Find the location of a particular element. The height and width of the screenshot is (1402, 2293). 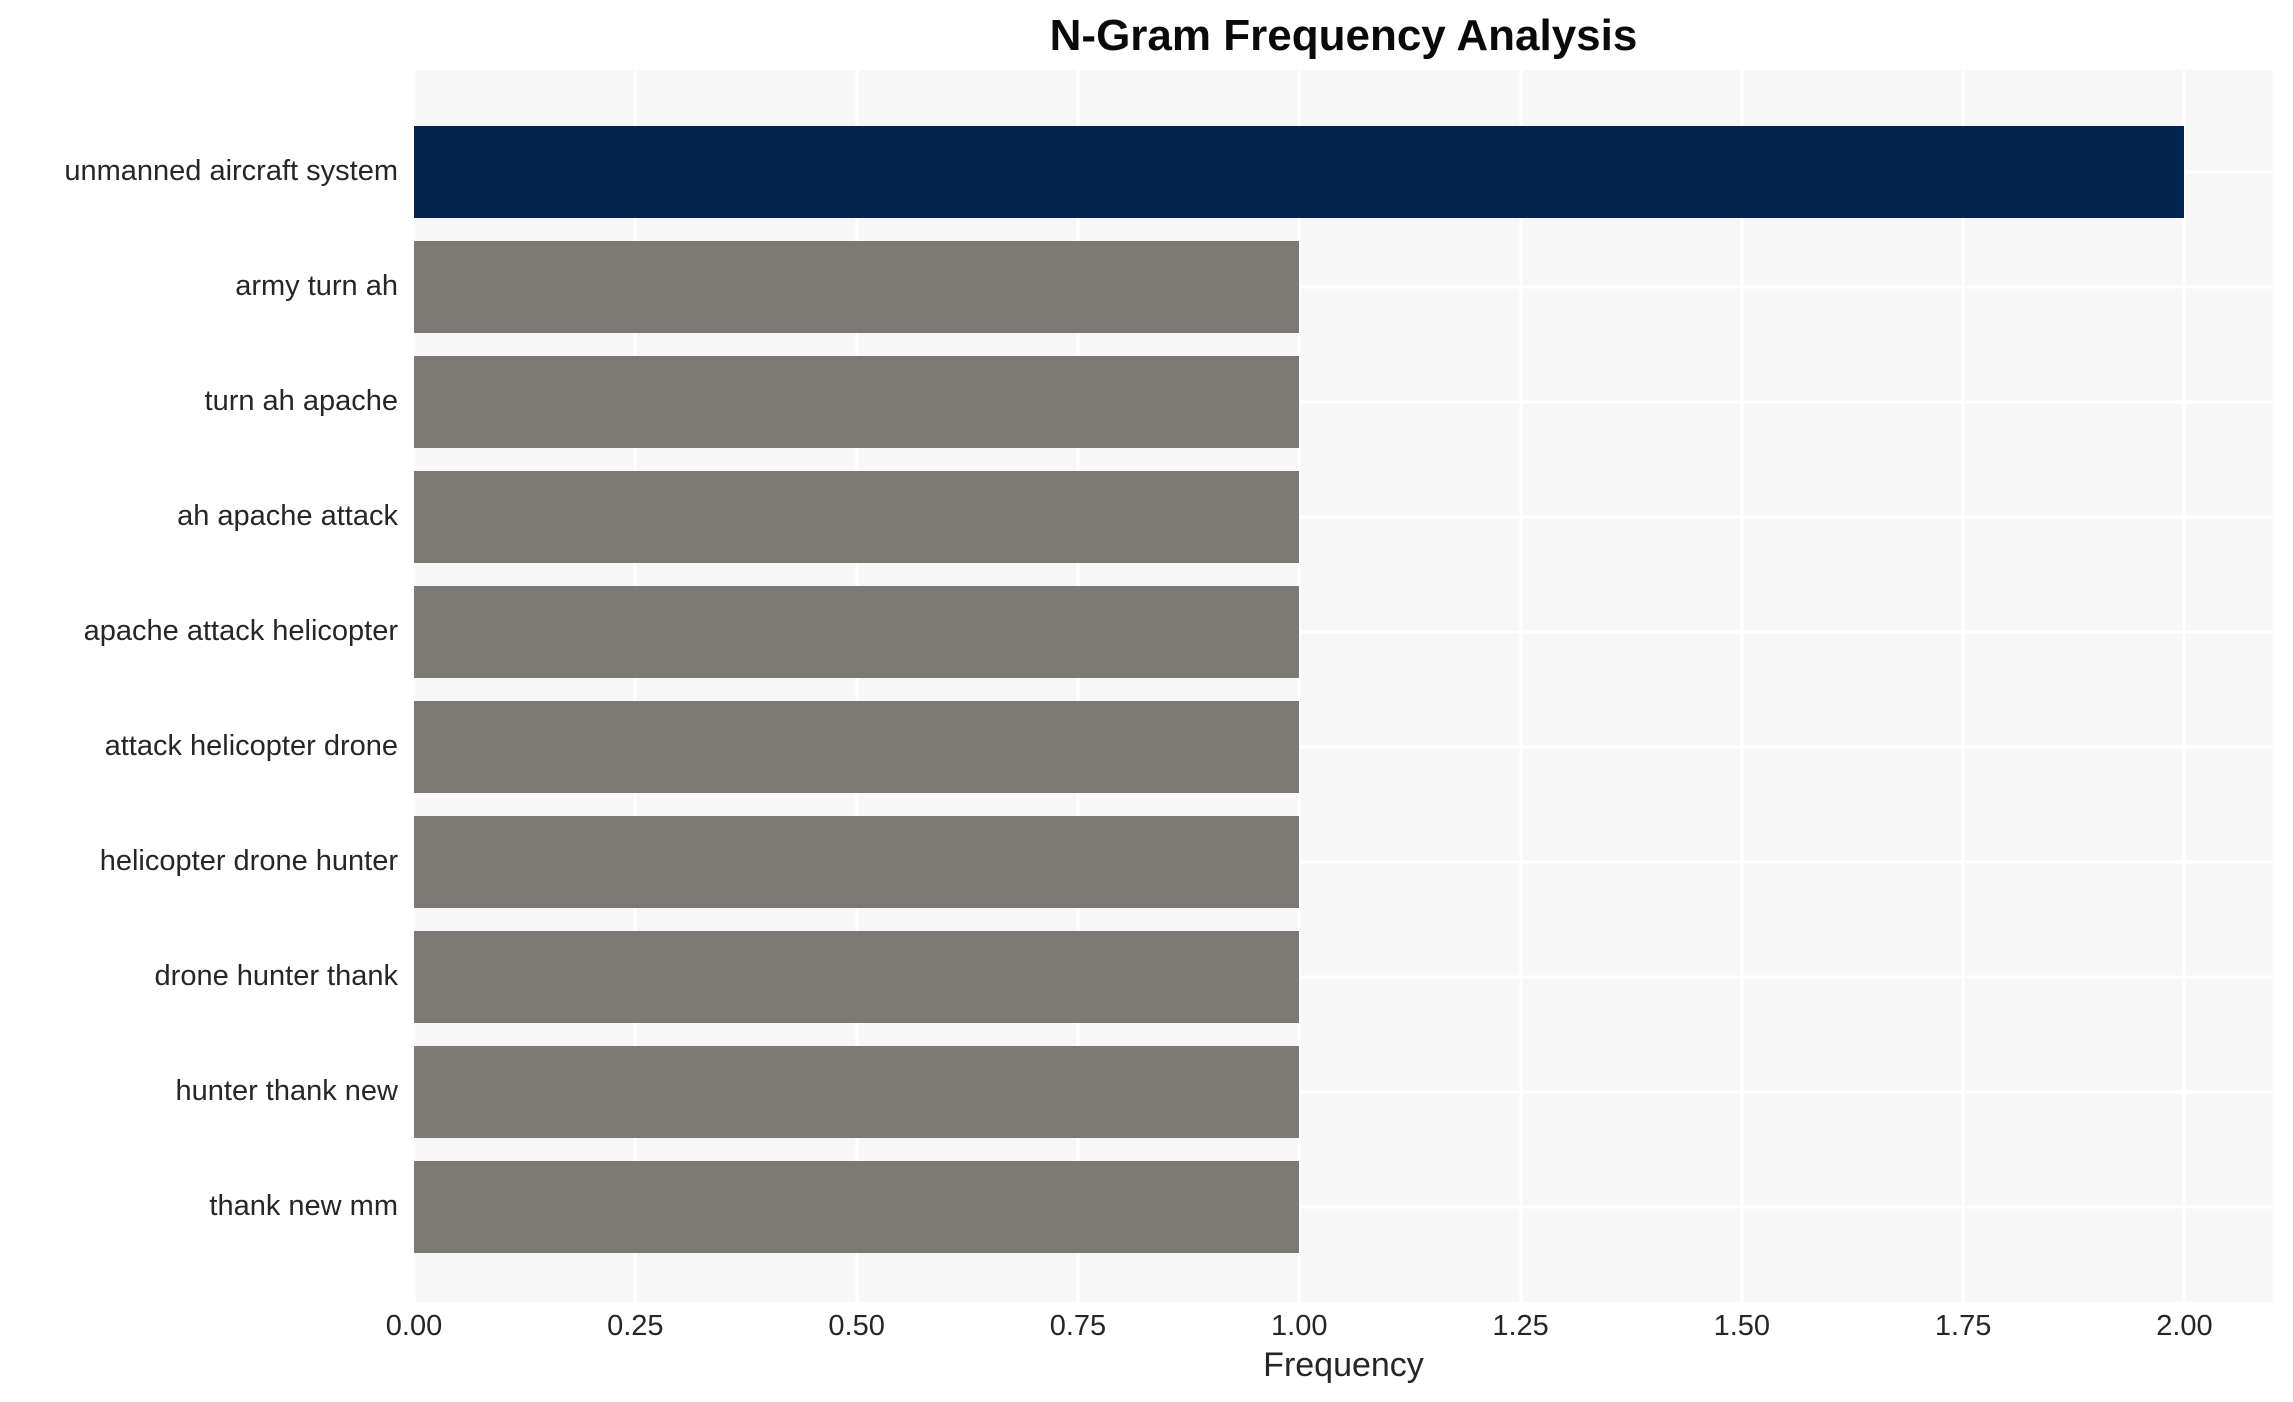

y-axis-label: unmanned aircraft system is located at coordinates (231, 171).